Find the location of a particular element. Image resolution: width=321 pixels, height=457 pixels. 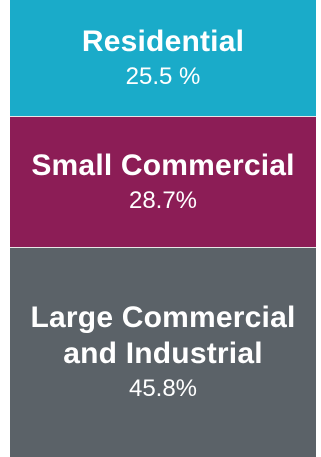

segment-label: Large Commercial and Industrial is located at coordinates (163, 336).